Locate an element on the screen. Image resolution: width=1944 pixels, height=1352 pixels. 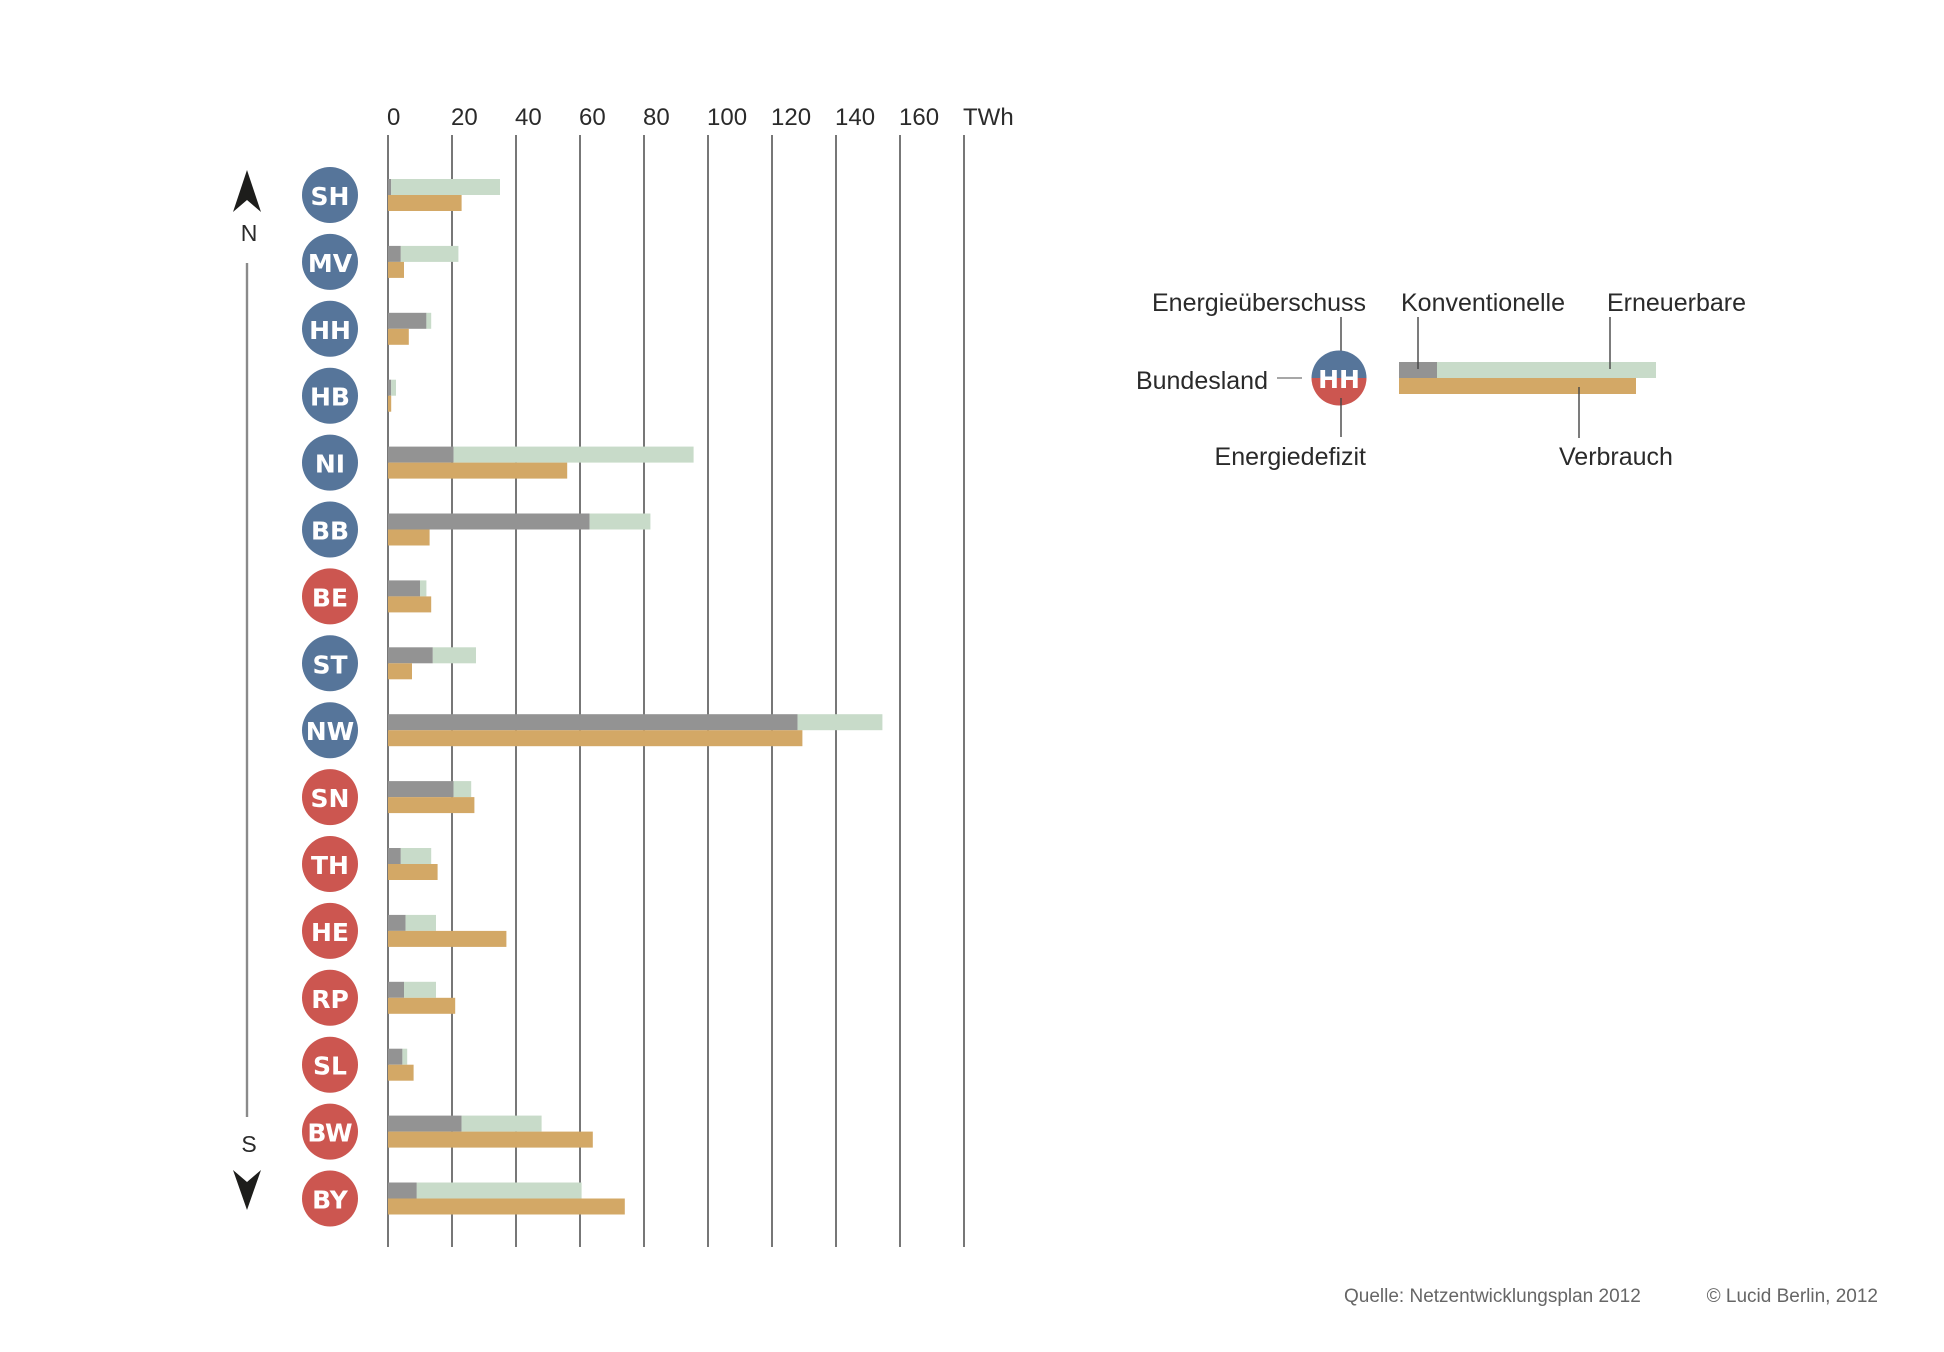
south-arrow-icon is located at coordinates (247, 1190).